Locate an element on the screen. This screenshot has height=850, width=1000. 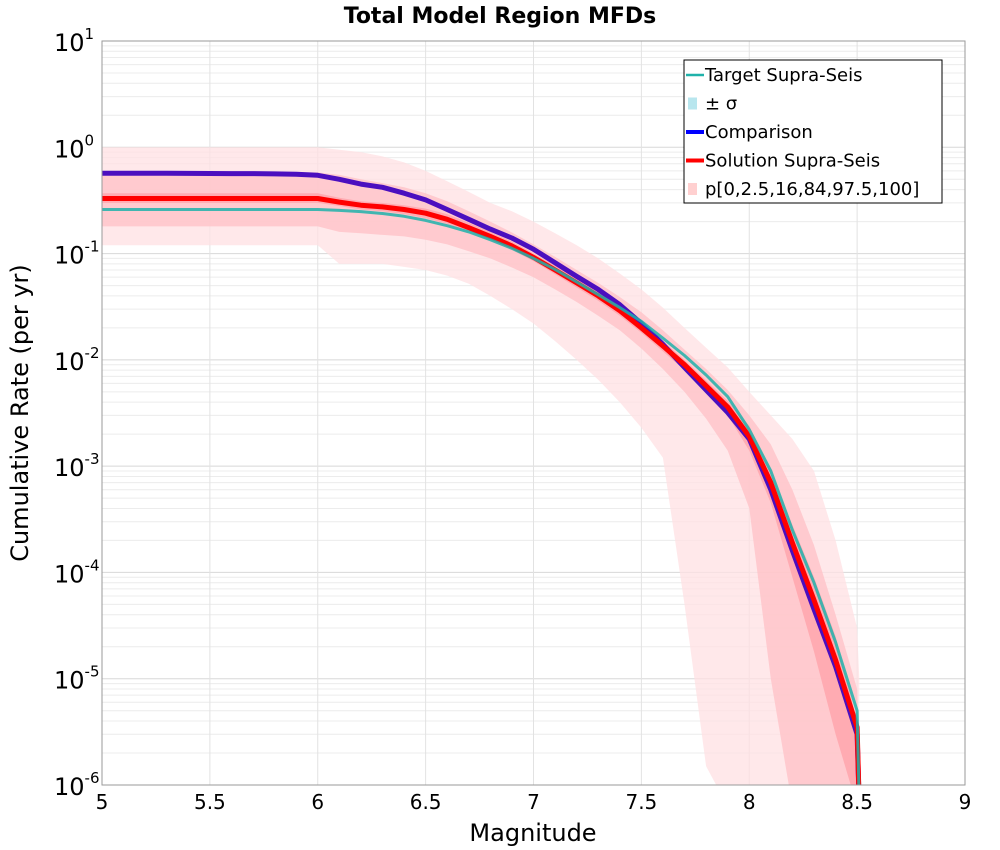
y-tick-labels: 10⁻⁶ 10⁻⁵ 10⁻⁴ 10⁻³ 10⁻² 10⁻¹ 10⁰ 10¹ is located at coordinates (77, 413).